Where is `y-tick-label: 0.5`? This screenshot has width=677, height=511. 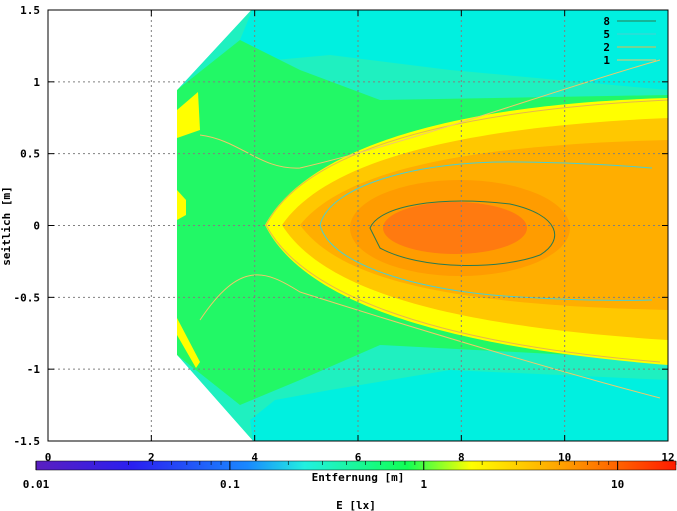 y-tick-label: 0.5 is located at coordinates (30, 154).